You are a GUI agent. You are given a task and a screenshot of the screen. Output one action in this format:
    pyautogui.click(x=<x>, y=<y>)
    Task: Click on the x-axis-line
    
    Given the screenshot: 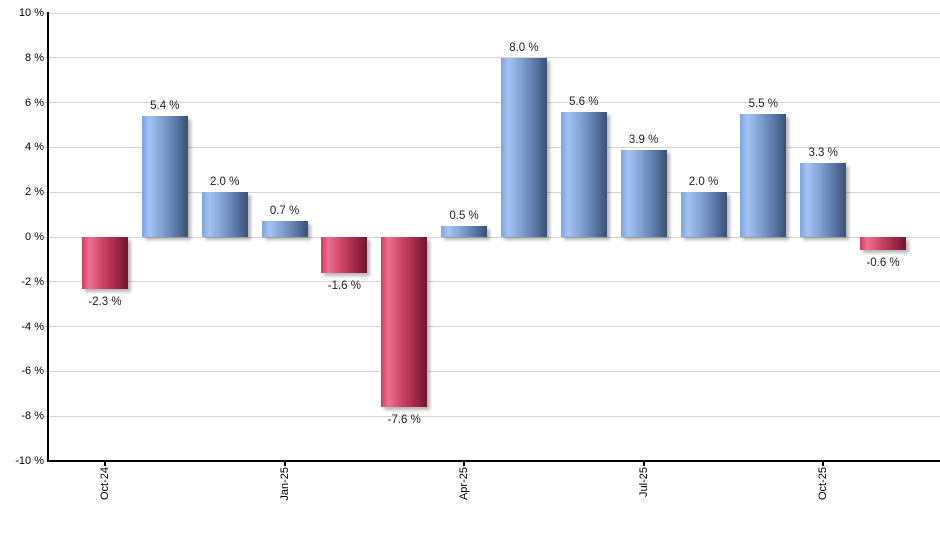 What is the action you would take?
    pyautogui.click(x=493, y=461)
    